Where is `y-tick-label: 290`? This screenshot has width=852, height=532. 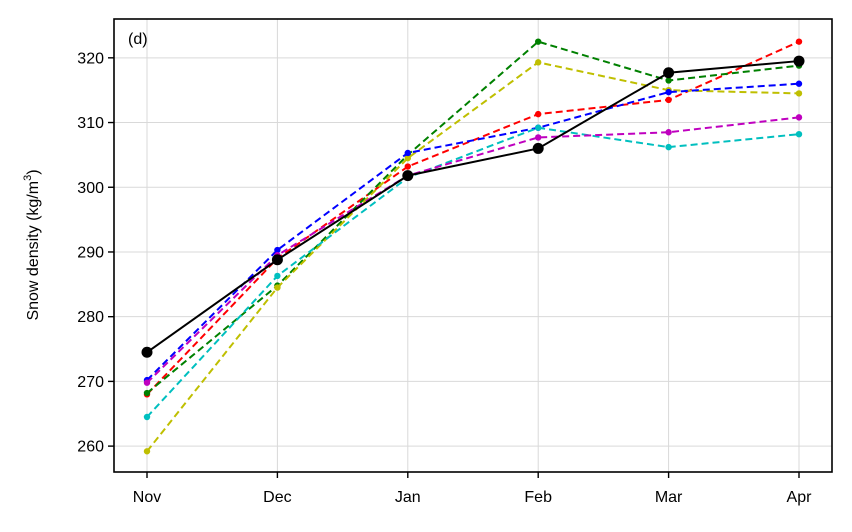 y-tick-label: 290 is located at coordinates (90, 252).